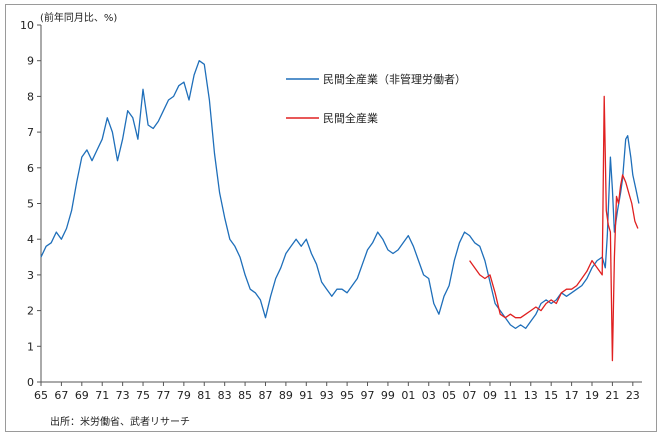 The image size is (664, 438). Describe the element at coordinates (30, 61) in the screenshot. I see `y-tick-label: 9` at that location.